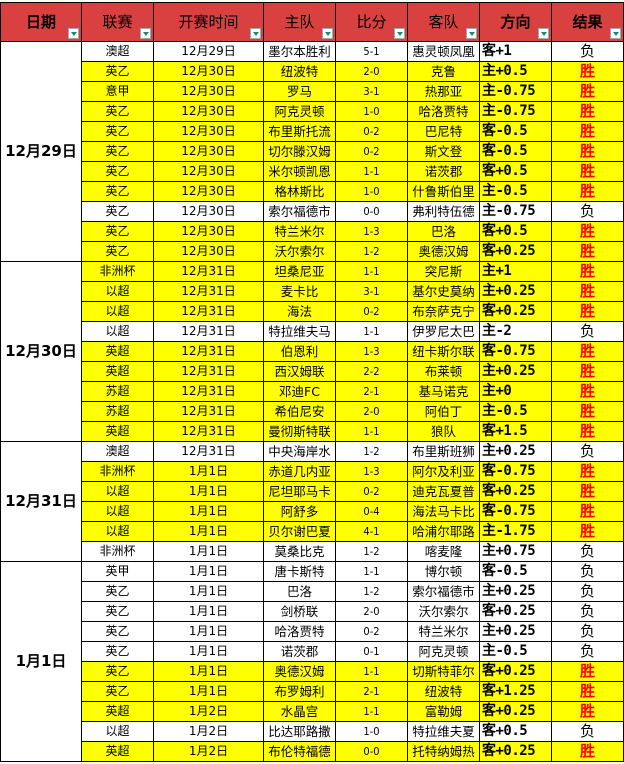  Describe the element at coordinates (299, 731) in the screenshot. I see `home-team-cell: 比达耶路撒` at that location.